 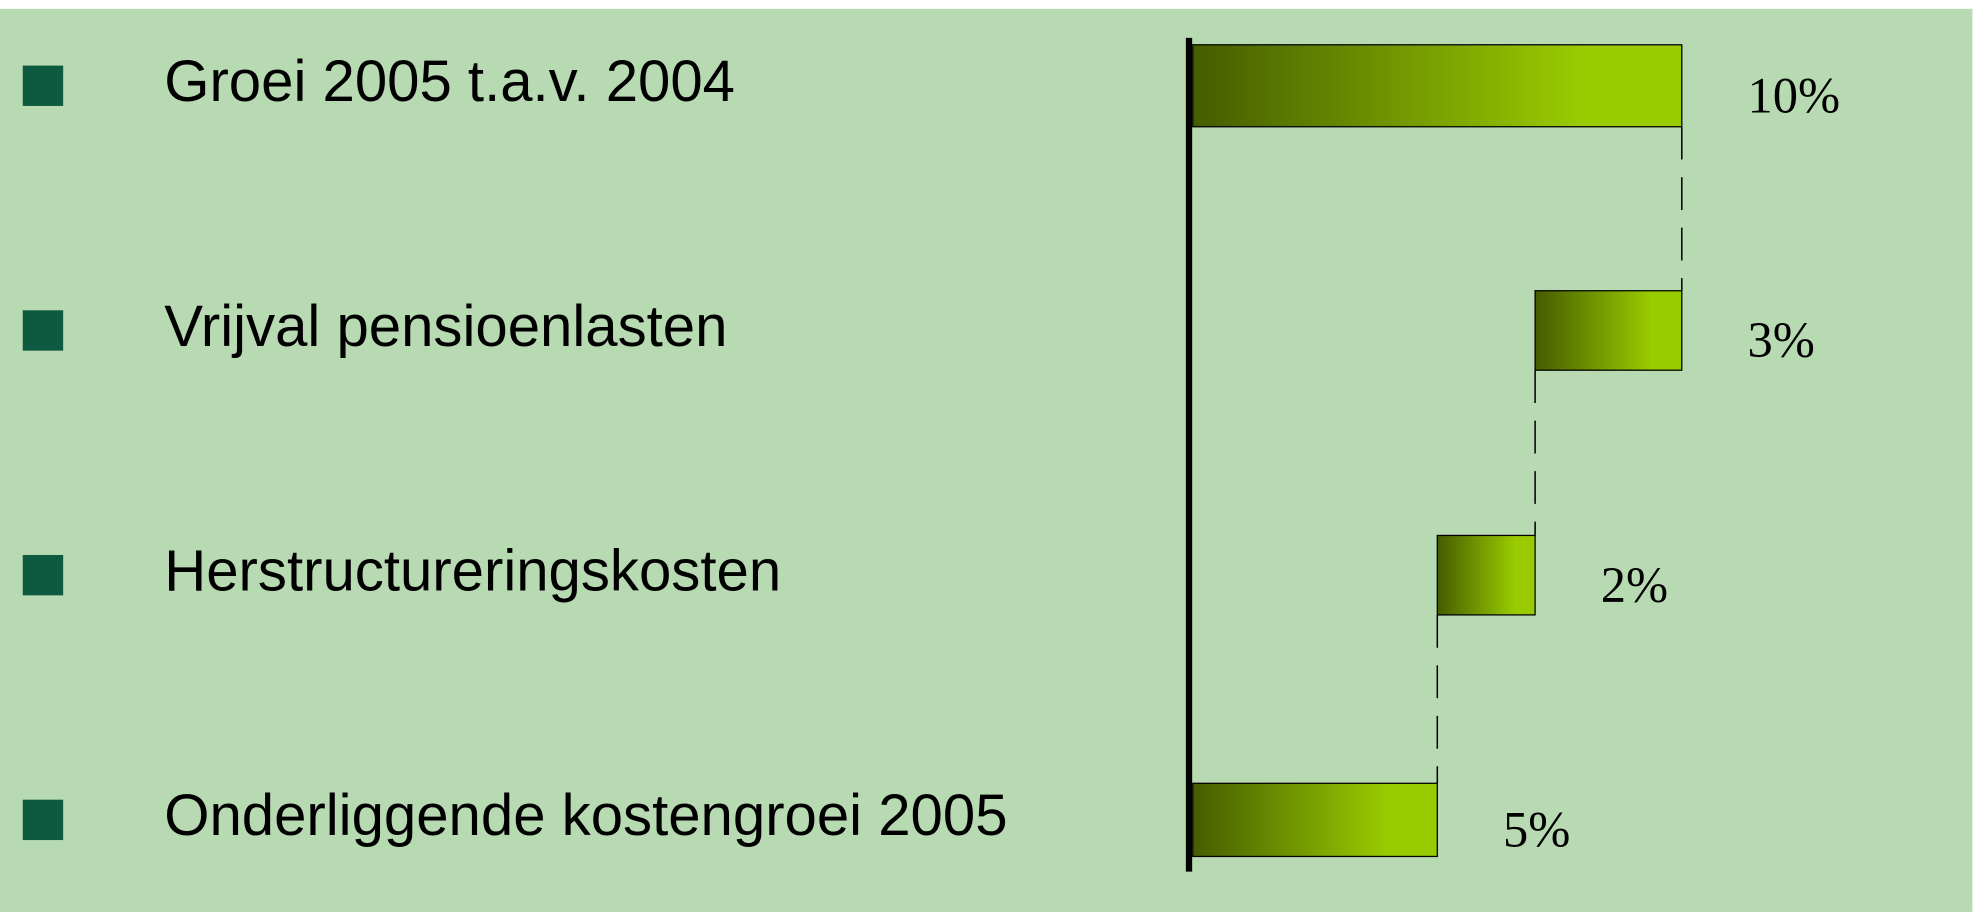 I want to click on category-label: Vrijval pensioenlasten, so click(x=445, y=326).